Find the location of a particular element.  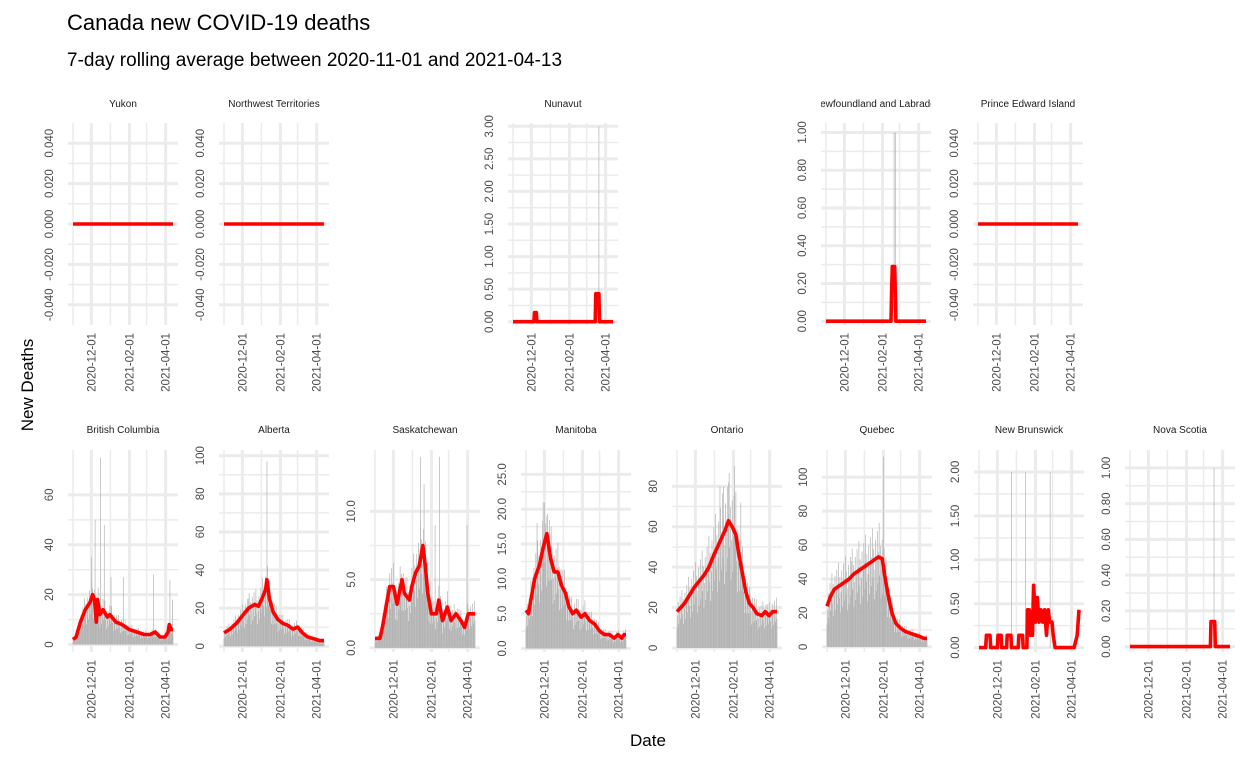

x-tick-label: 2020-12-01 is located at coordinates (92, 689).